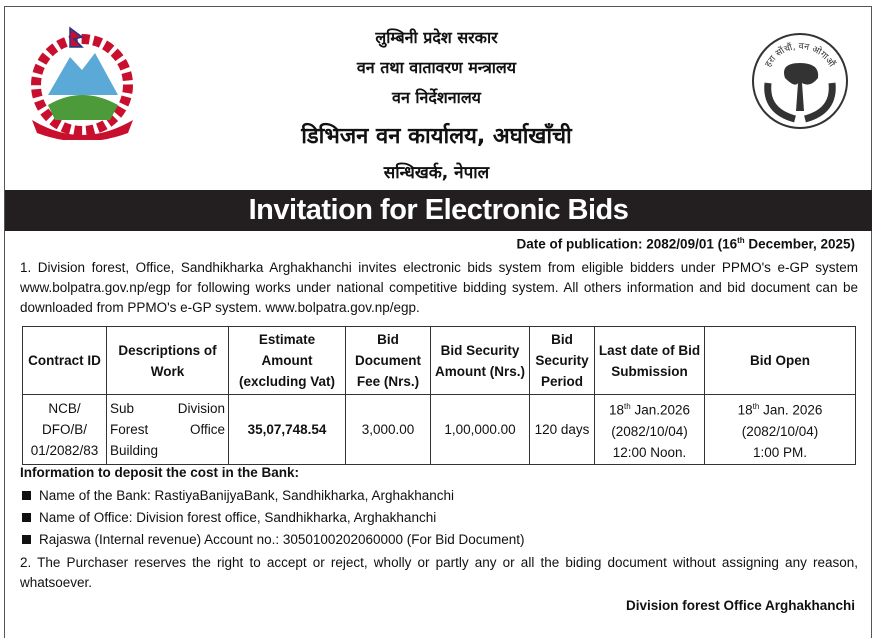  Describe the element at coordinates (436, 136) in the screenshot. I see `office-name: डिभिजन वन कार्यालय, अर्घाखाँची` at that location.